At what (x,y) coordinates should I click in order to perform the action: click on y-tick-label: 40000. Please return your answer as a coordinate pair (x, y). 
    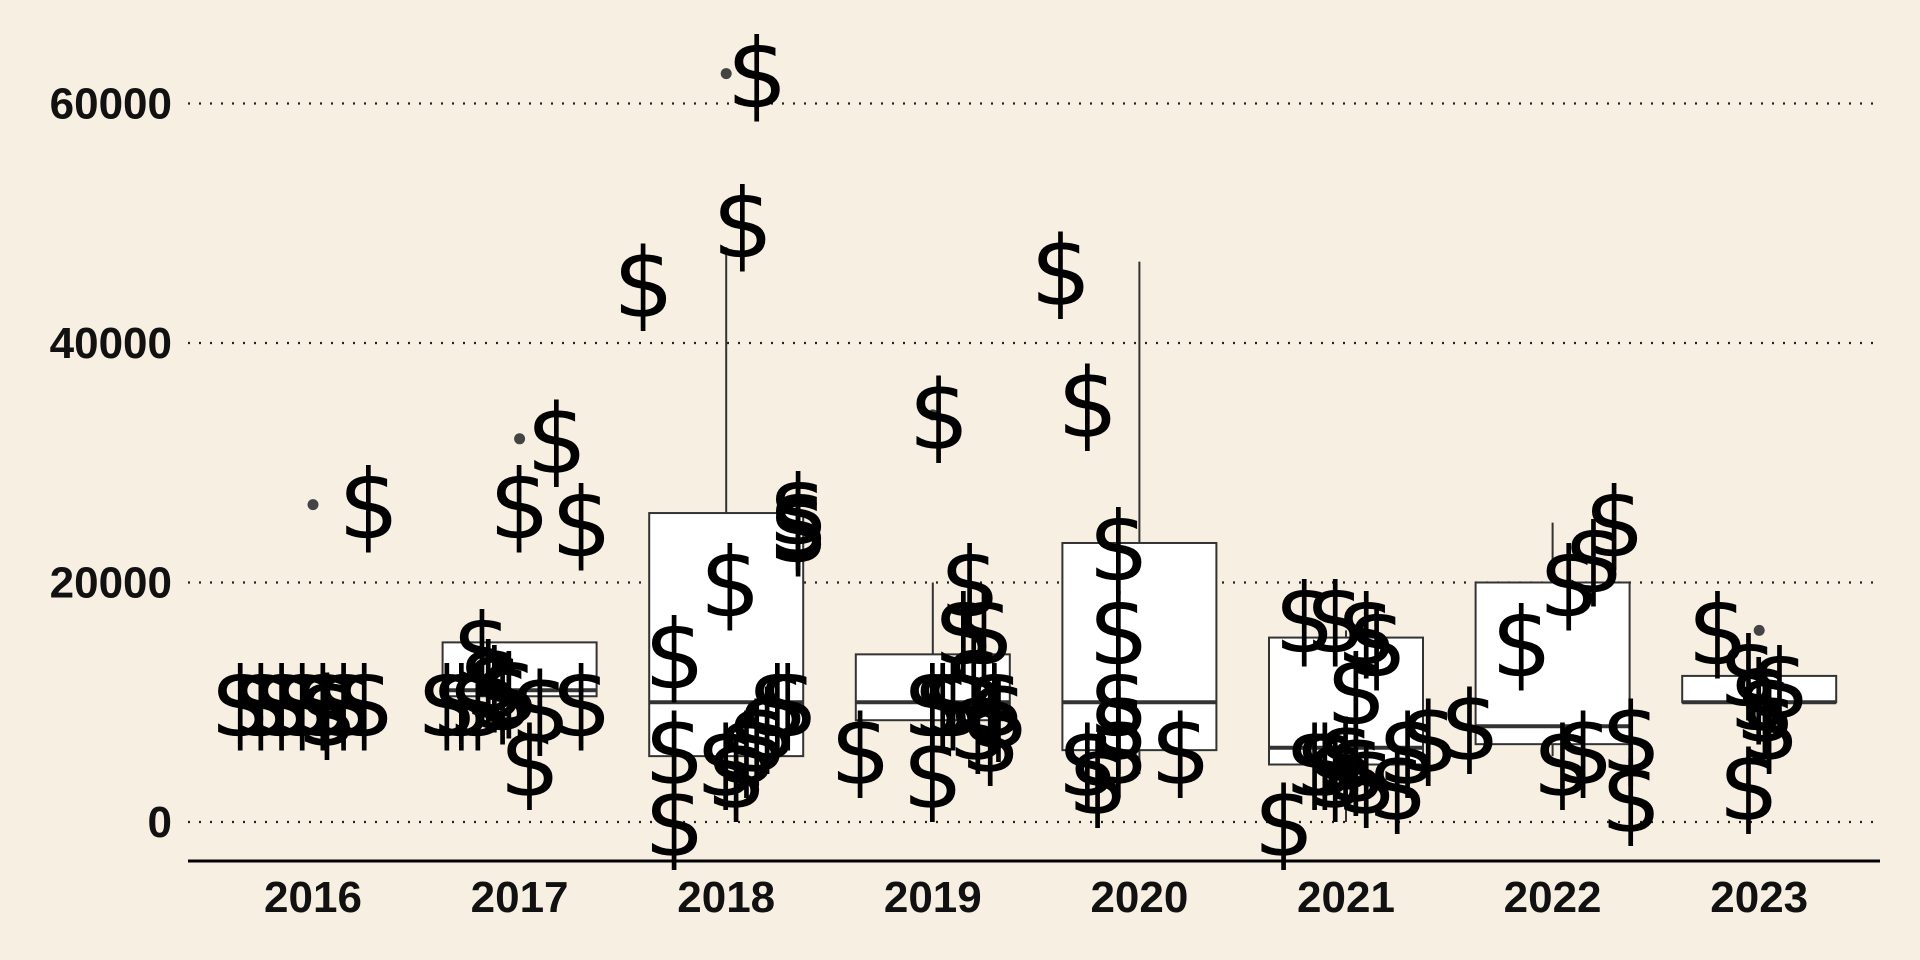
    Looking at the image, I should click on (111, 343).